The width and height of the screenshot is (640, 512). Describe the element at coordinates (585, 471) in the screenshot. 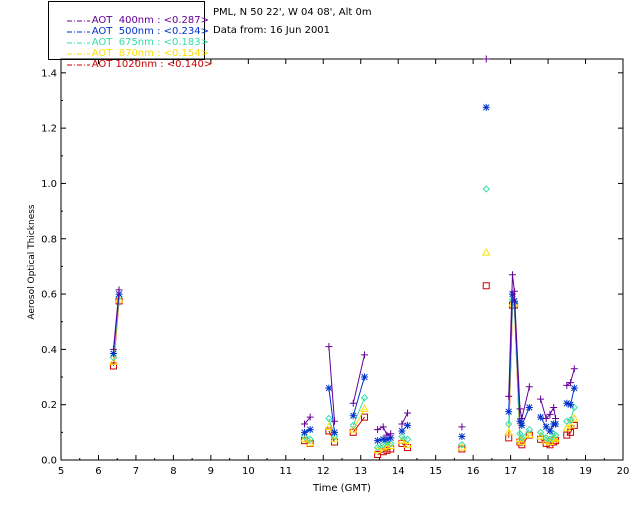

I see `x-tick-label: 19` at that location.